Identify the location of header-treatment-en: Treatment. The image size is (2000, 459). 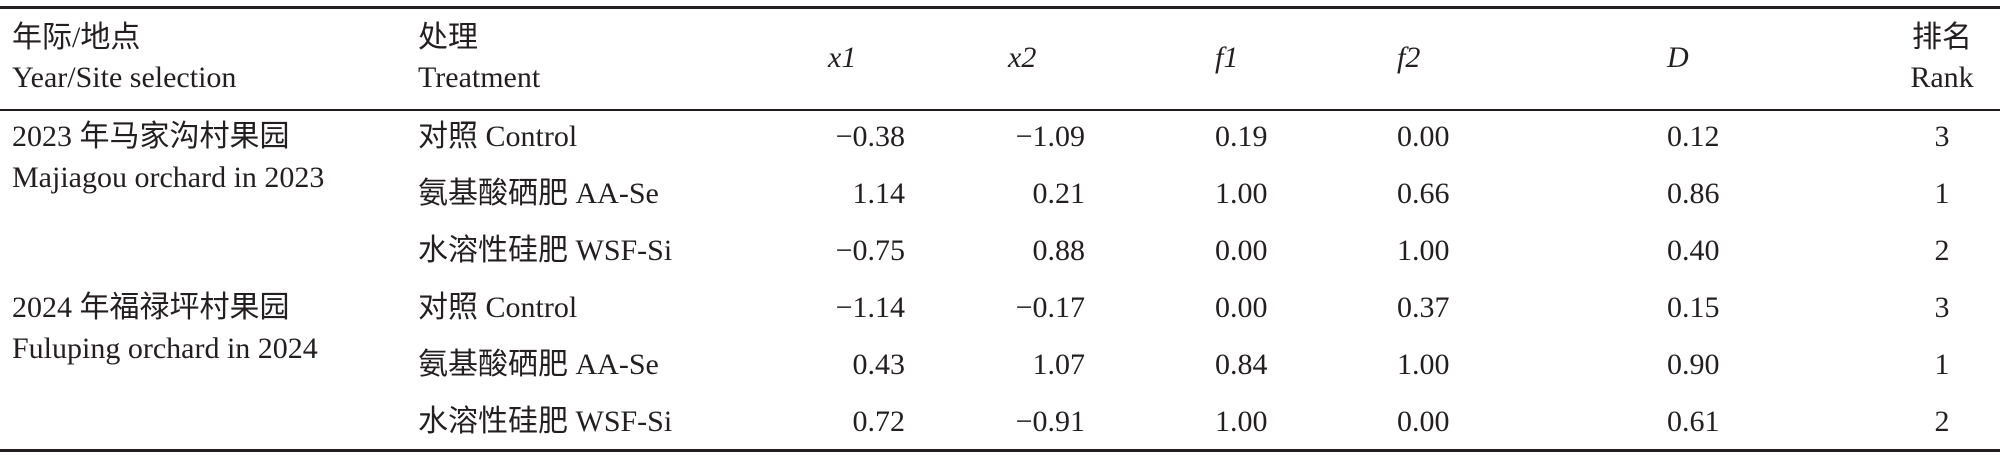
(479, 77).